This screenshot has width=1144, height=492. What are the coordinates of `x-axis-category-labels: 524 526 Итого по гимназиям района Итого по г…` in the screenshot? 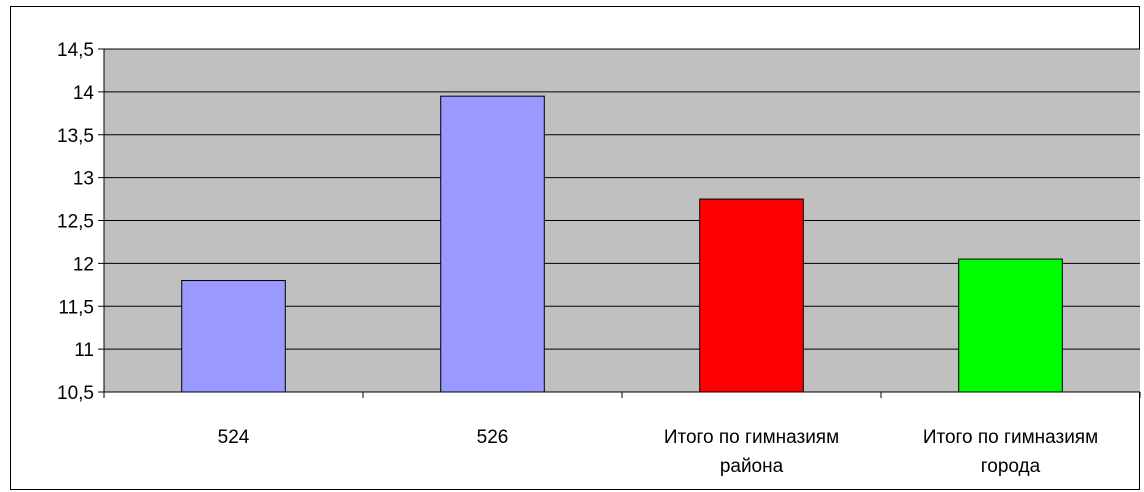 It's located at (658, 452).